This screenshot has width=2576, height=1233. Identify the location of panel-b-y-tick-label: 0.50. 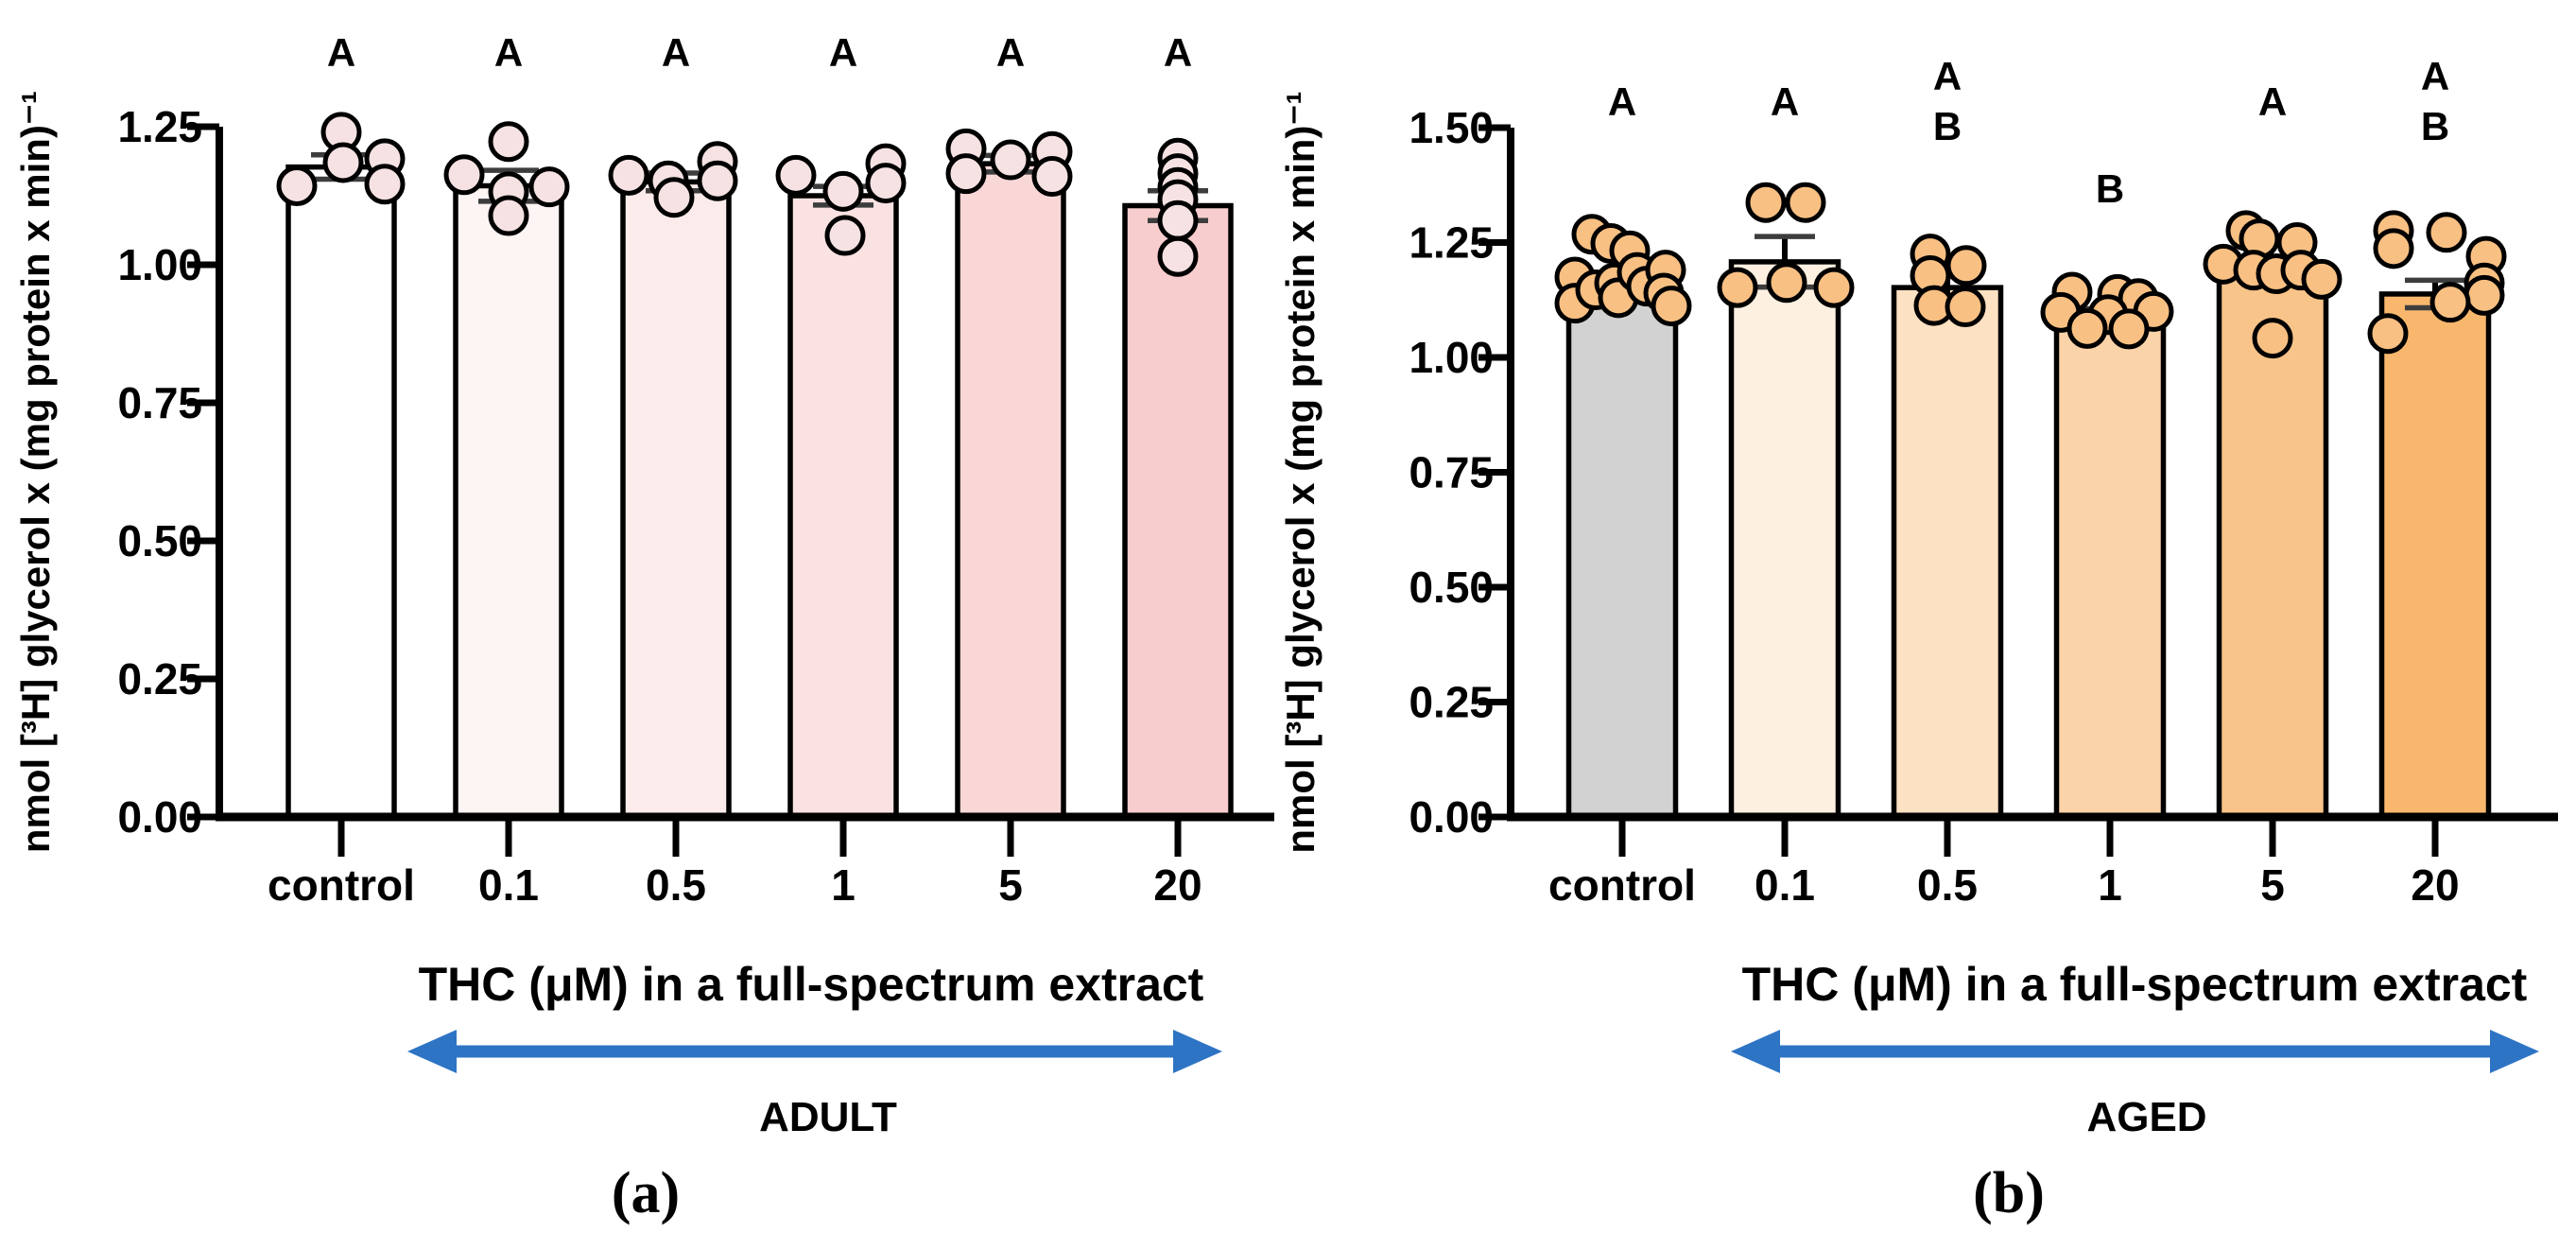
(1452, 587).